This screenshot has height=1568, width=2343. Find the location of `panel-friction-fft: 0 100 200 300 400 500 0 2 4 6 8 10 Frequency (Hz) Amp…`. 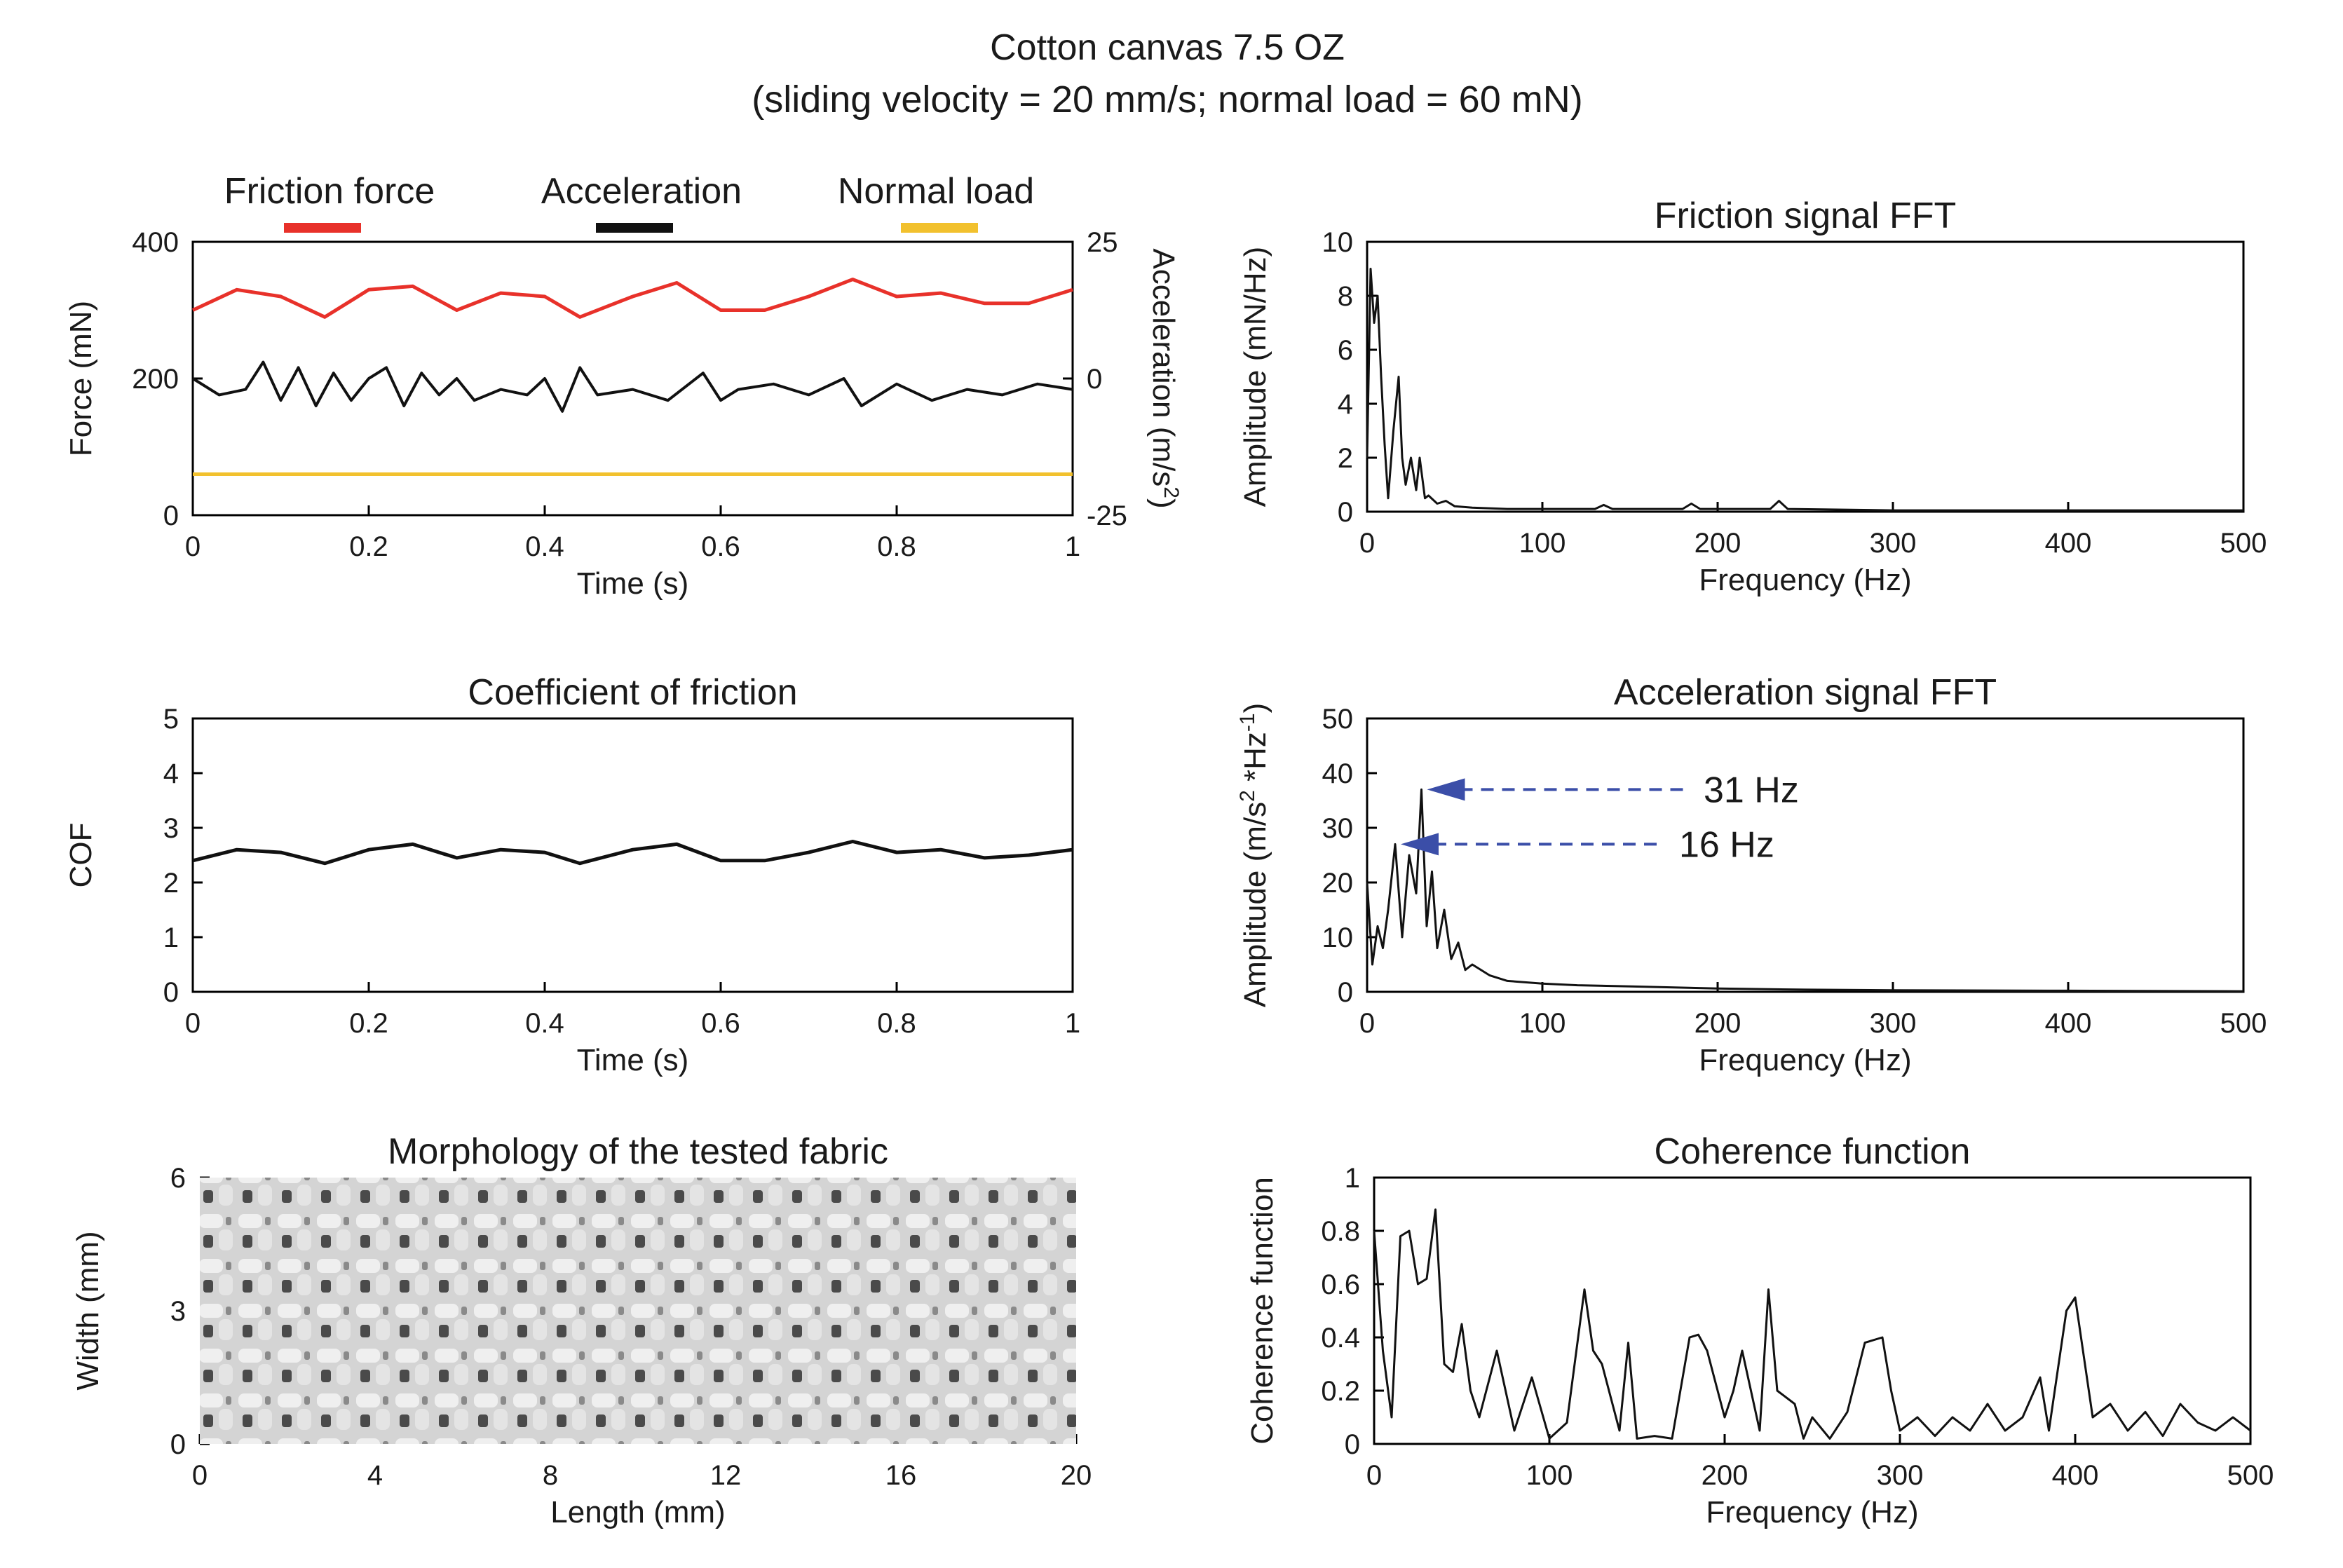

panel-friction-fft: 0 100 200 300 400 500 0 2 4 6 8 10 Frequency (Hz) Amp… is located at coordinates (1753, 396).